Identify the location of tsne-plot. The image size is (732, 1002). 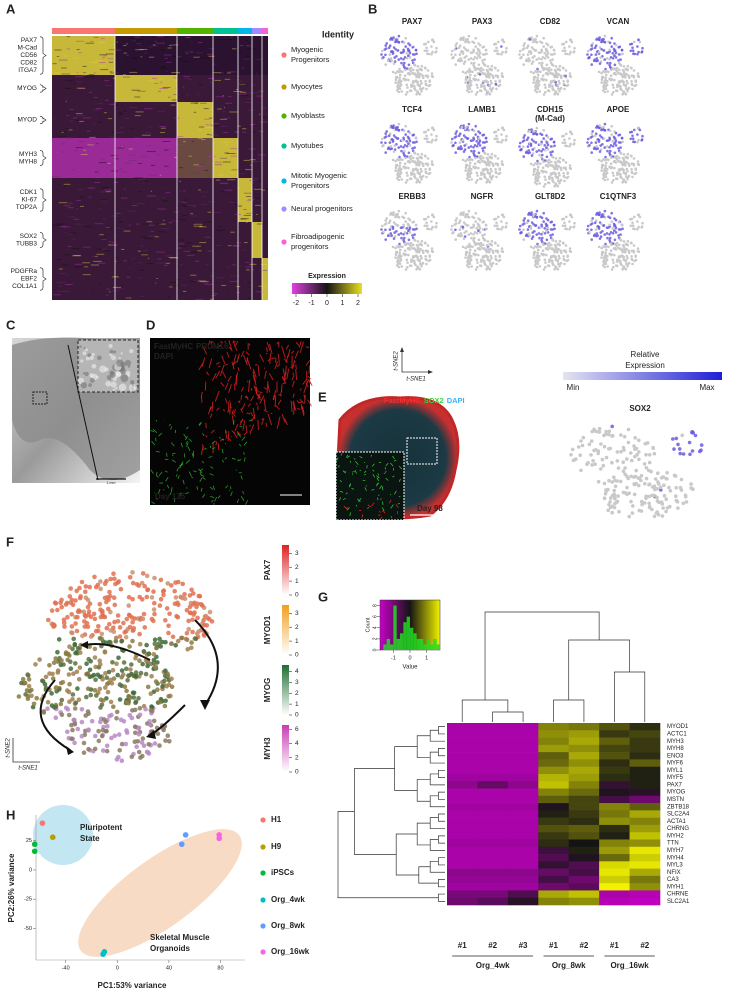
(479, 153).